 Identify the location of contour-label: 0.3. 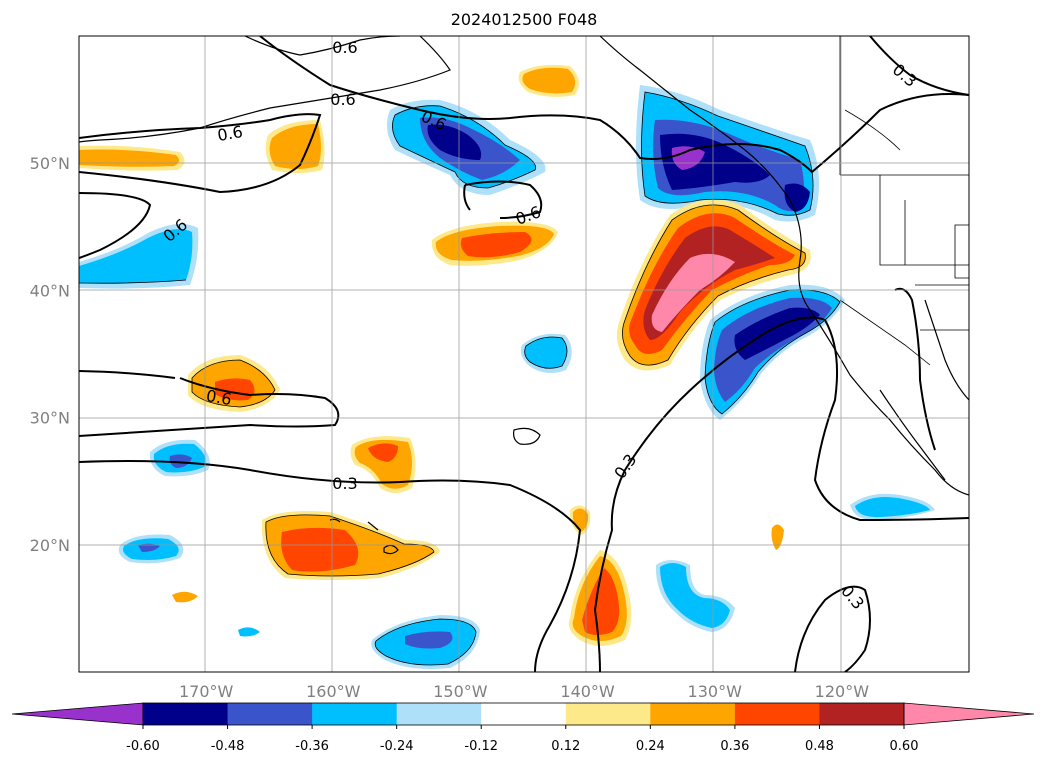
(344, 483).